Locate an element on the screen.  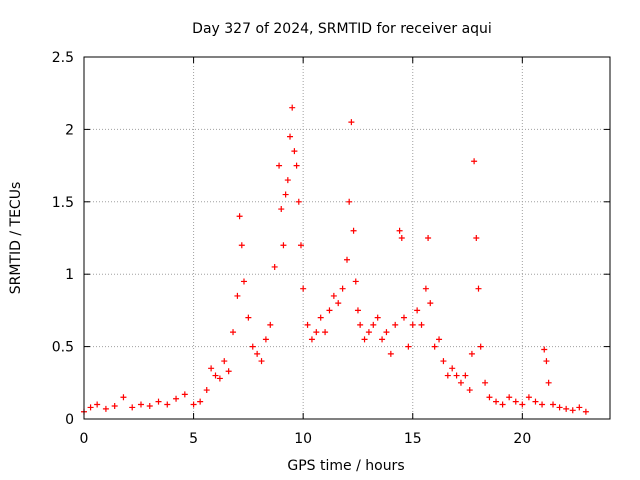
y-tick-label: 1.5 is located at coordinates (63, 203).